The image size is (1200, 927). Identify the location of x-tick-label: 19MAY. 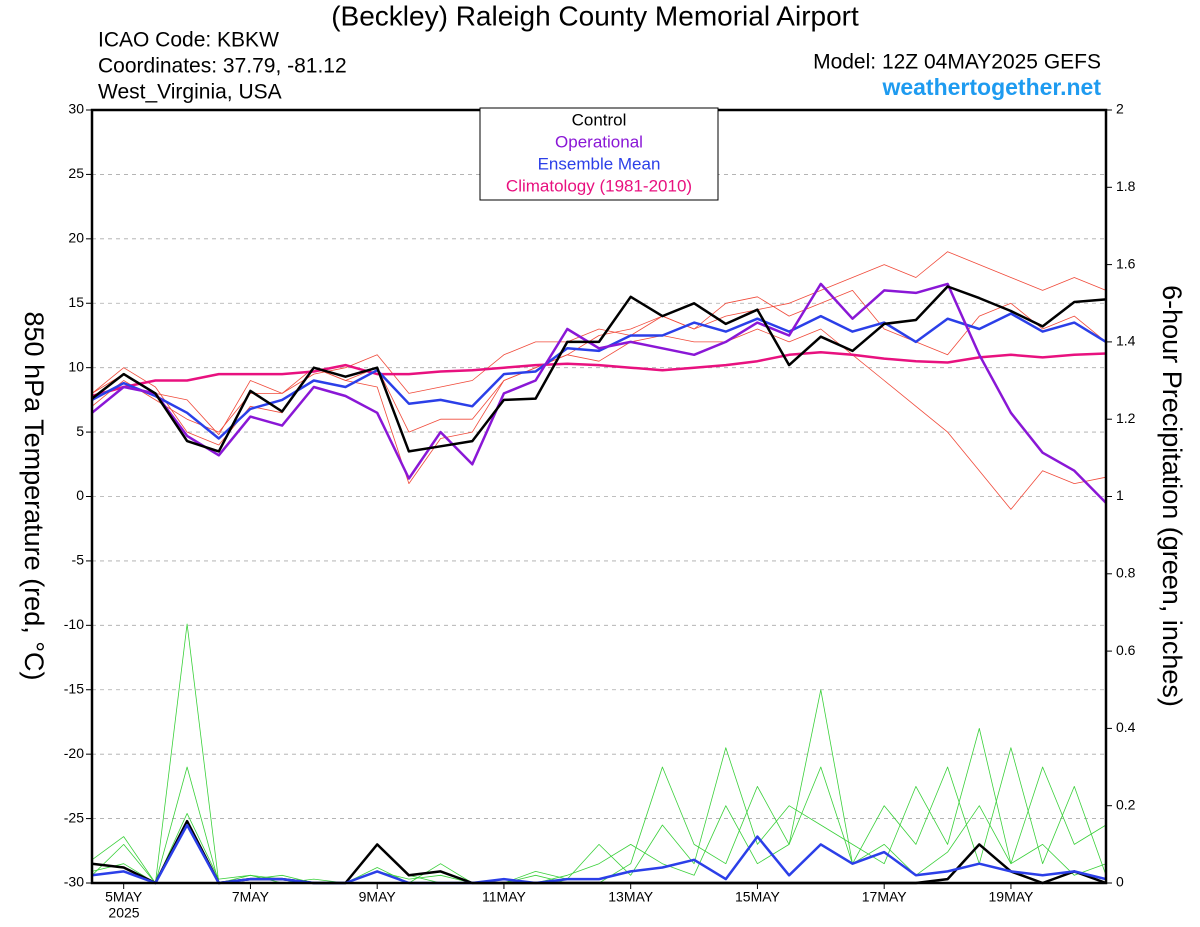
(1012, 897).